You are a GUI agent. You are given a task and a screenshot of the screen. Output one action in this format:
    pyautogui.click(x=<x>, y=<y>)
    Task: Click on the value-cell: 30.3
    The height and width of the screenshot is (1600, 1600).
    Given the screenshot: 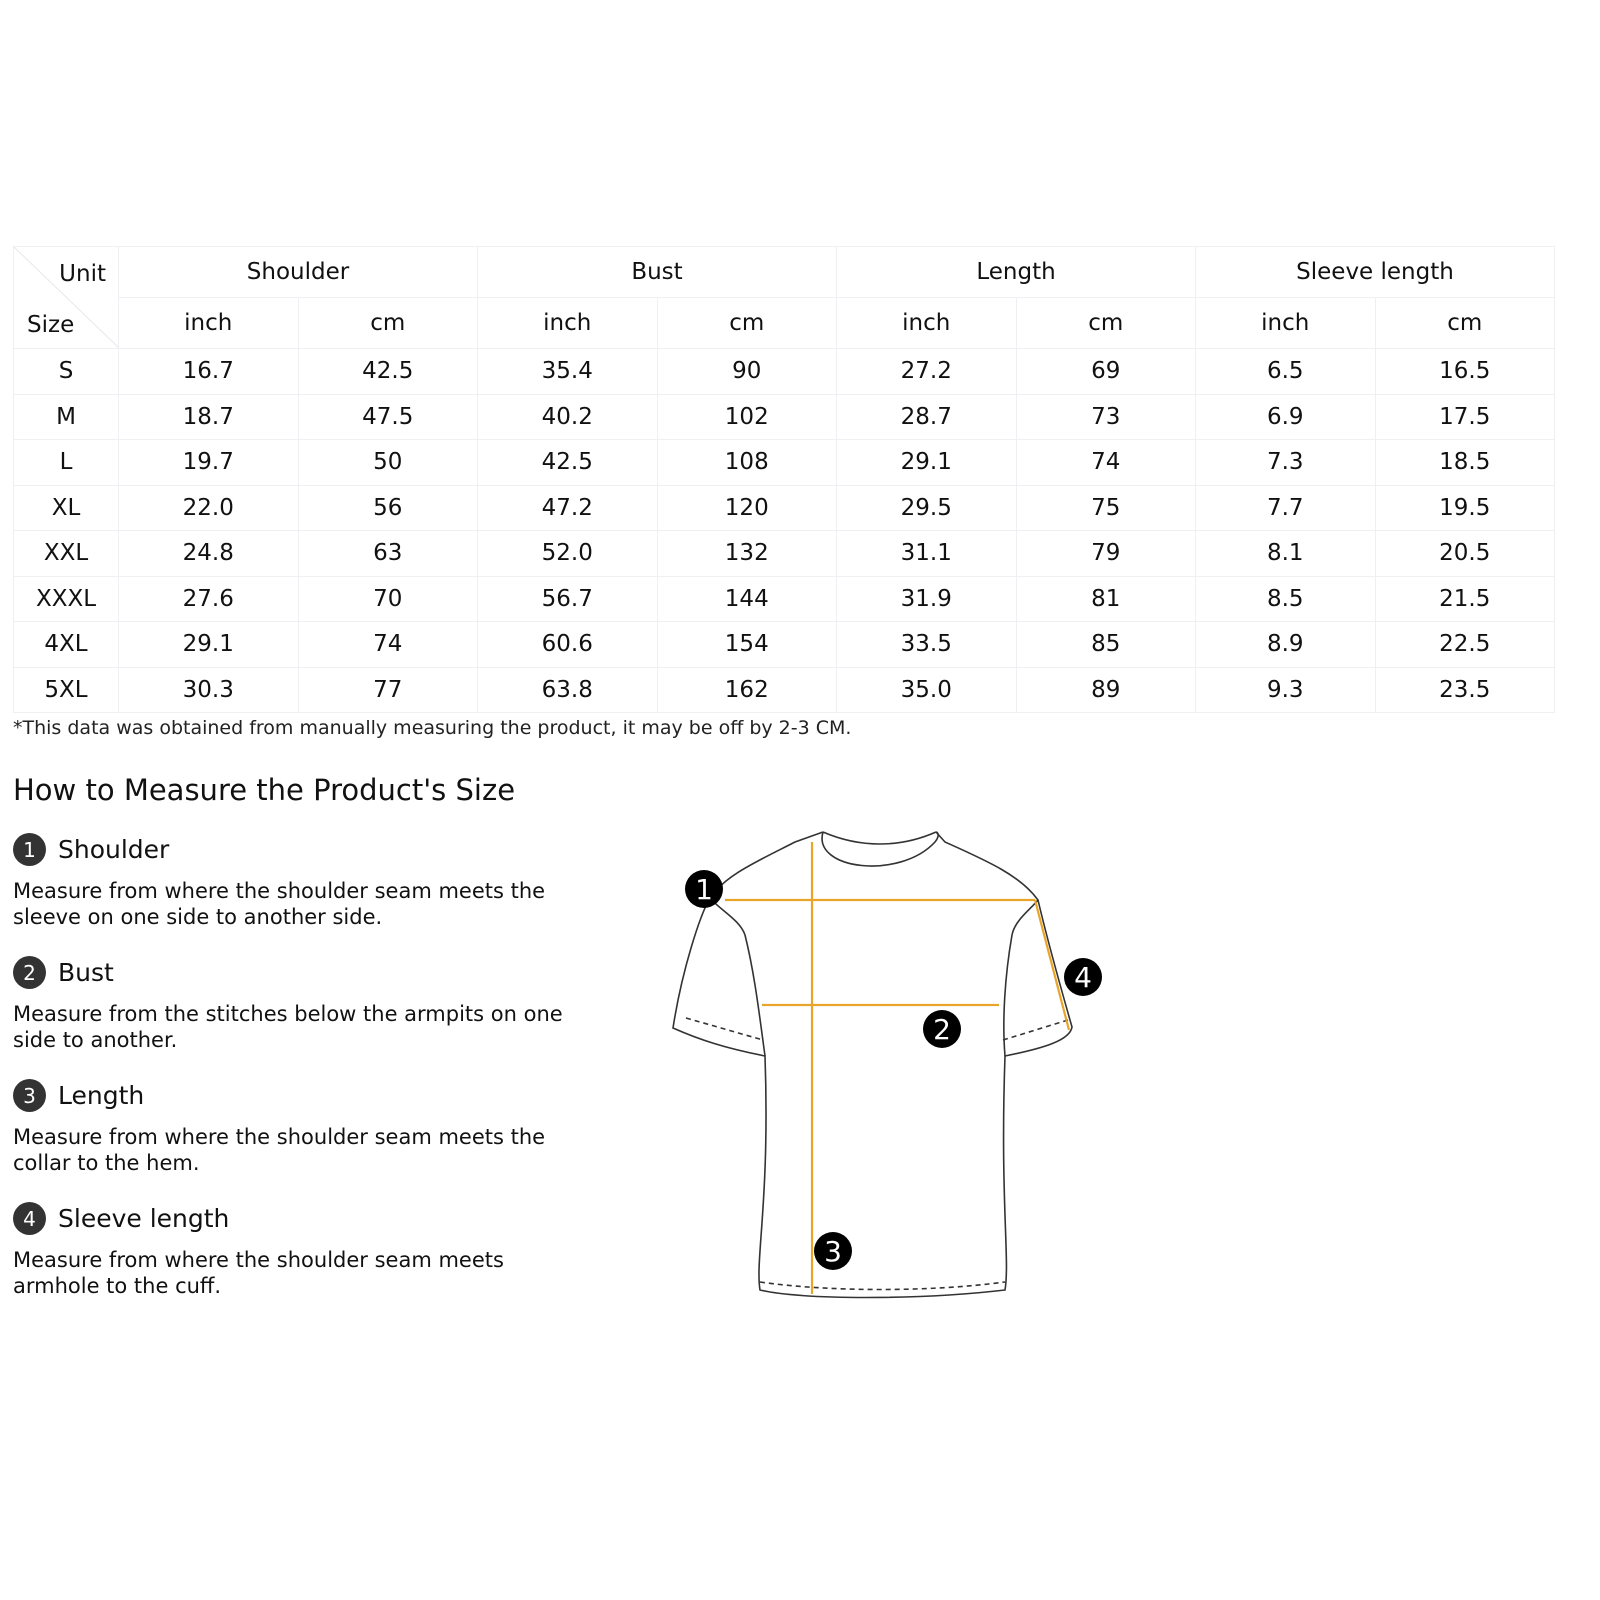 What is the action you would take?
    pyautogui.click(x=208, y=689)
    